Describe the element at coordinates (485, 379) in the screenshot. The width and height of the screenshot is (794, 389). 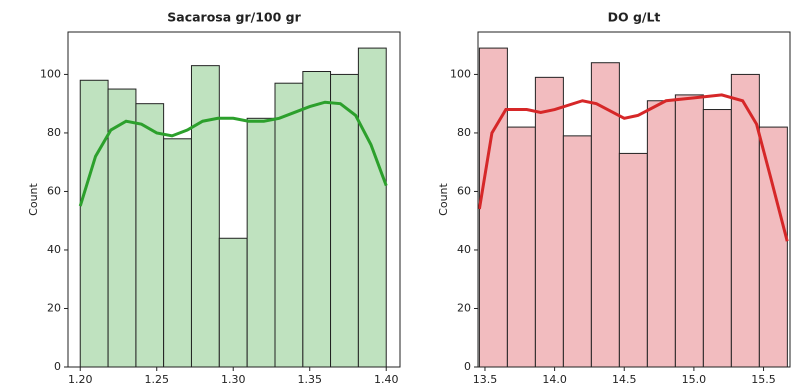
I see `x-tick-label: 13.5` at that location.